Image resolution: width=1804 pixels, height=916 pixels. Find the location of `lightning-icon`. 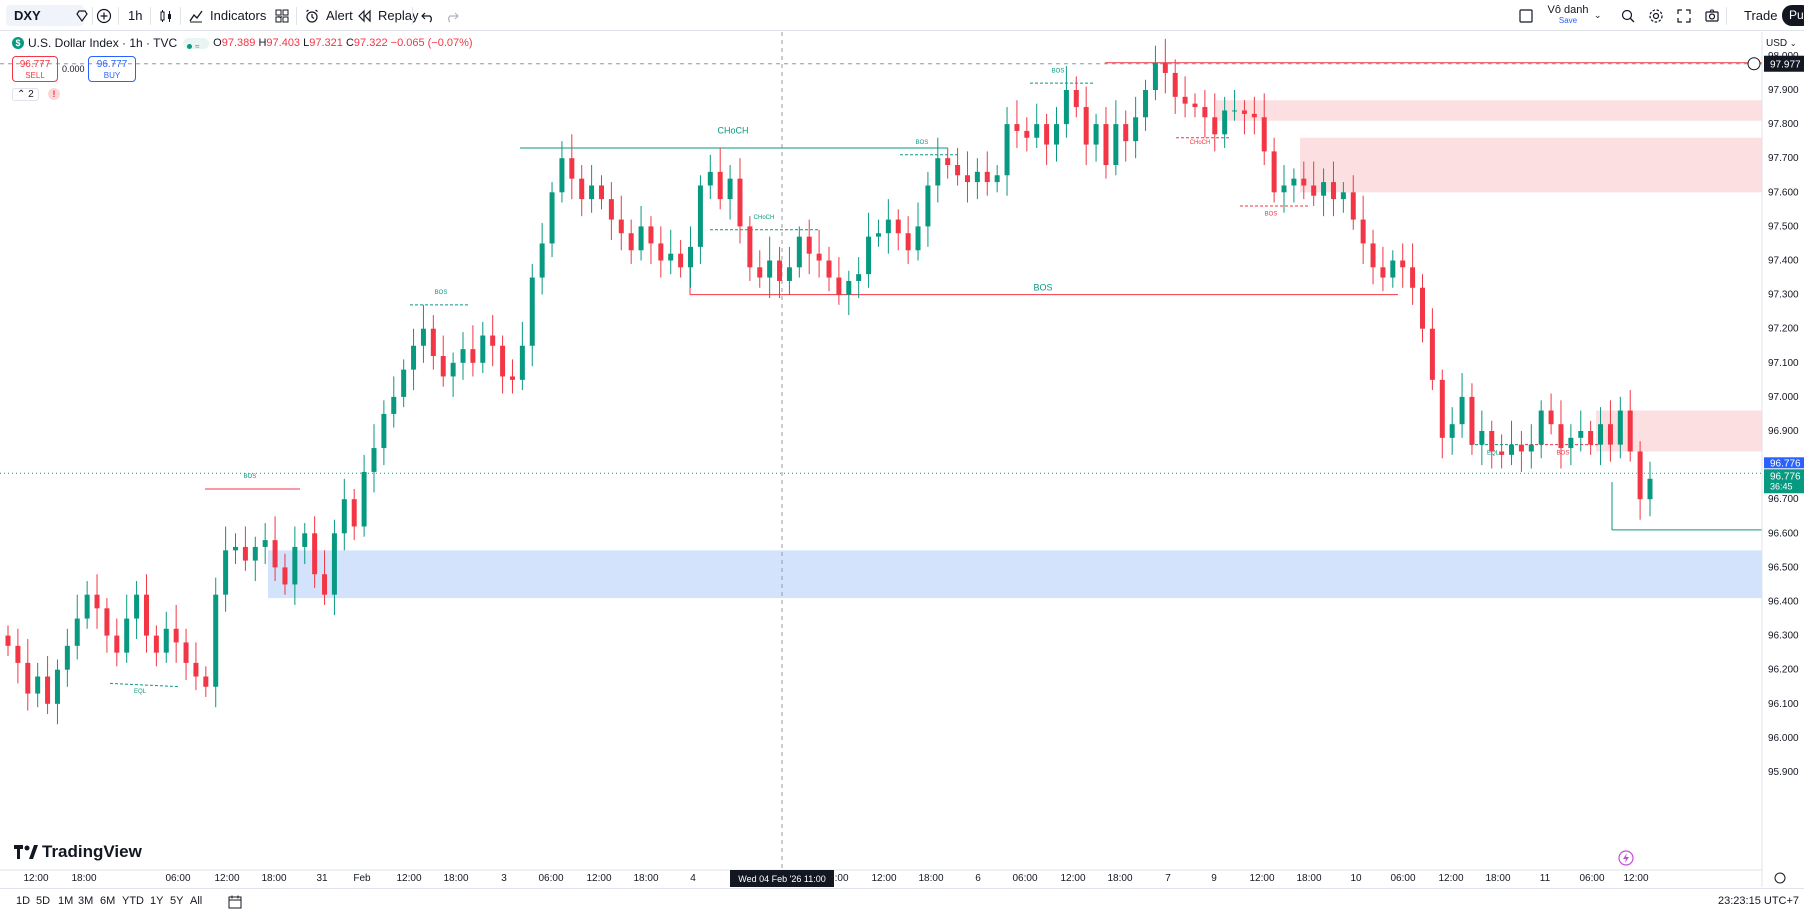

lightning-icon is located at coordinates (1626, 858).